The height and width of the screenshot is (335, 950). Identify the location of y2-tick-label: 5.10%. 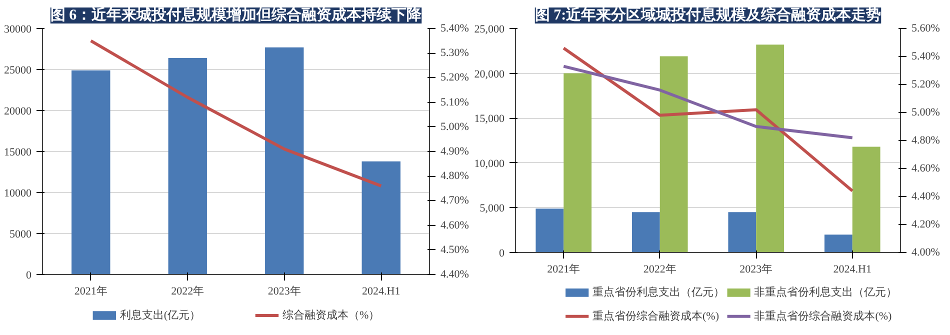
(454, 102).